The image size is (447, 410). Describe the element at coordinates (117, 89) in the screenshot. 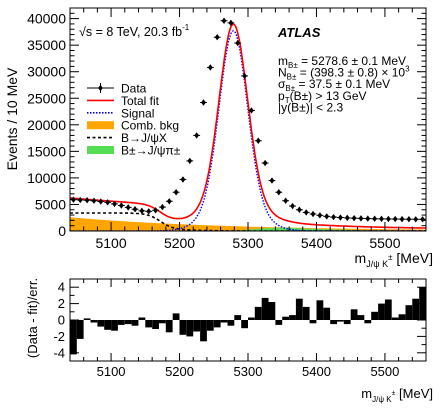

I see `legend-entry: Data` at that location.